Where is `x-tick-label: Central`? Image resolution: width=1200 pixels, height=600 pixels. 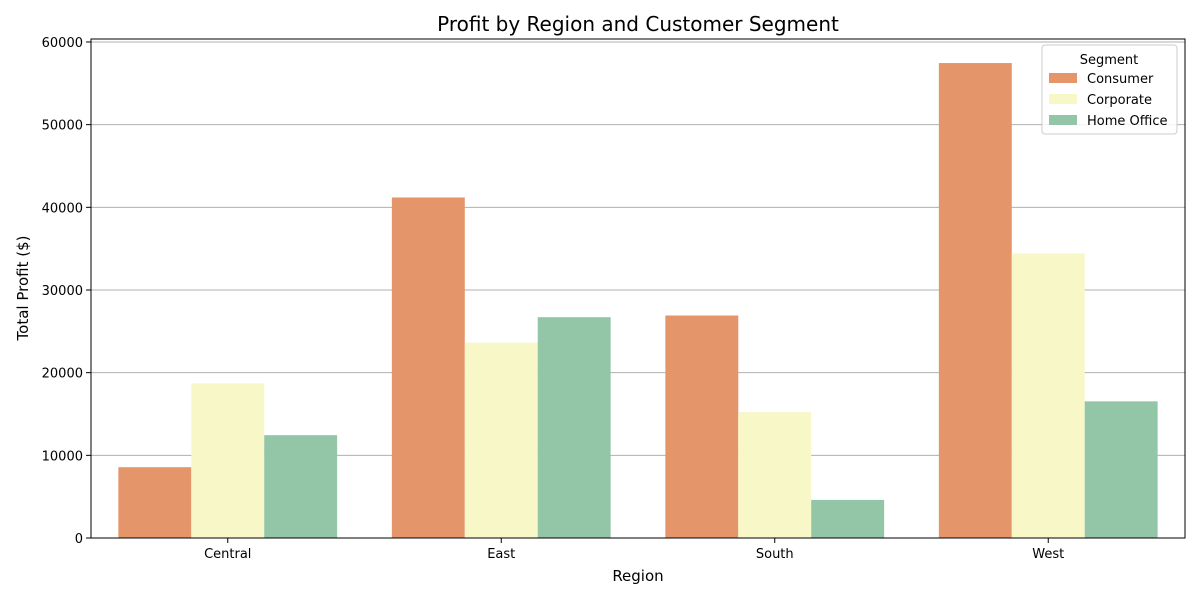 x-tick-label: Central is located at coordinates (227, 554).